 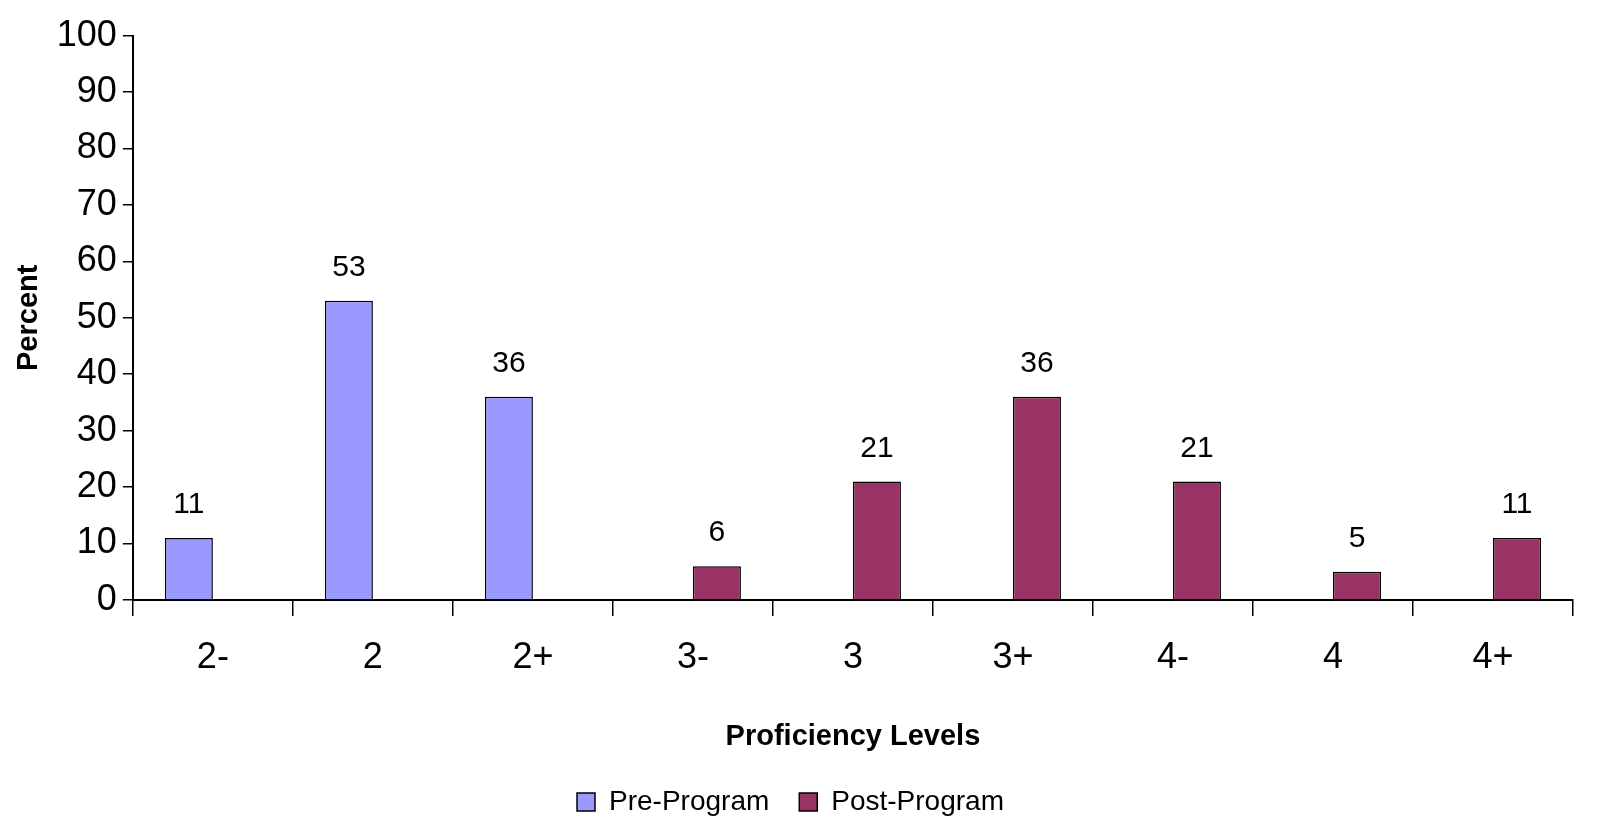 I want to click on y-tick-label: 60, so click(x=96, y=259).